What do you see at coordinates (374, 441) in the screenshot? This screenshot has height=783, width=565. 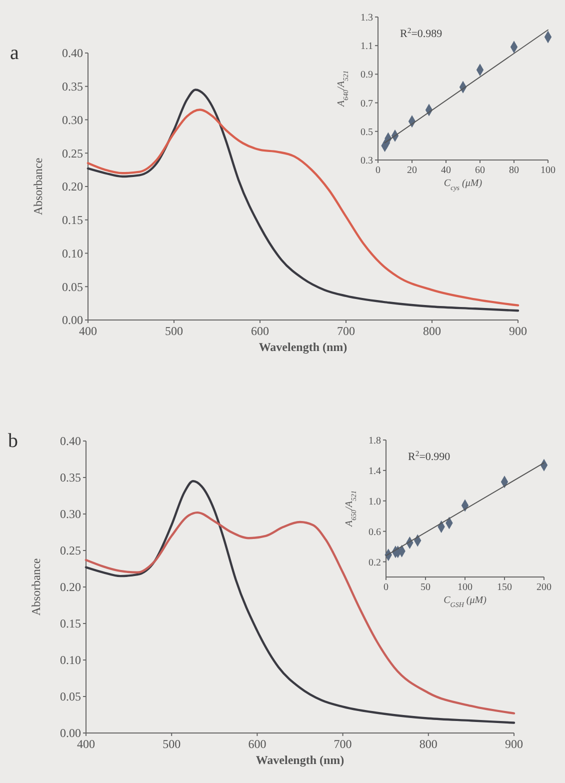 I see `y-tick-label: 1.8` at bounding box center [374, 441].